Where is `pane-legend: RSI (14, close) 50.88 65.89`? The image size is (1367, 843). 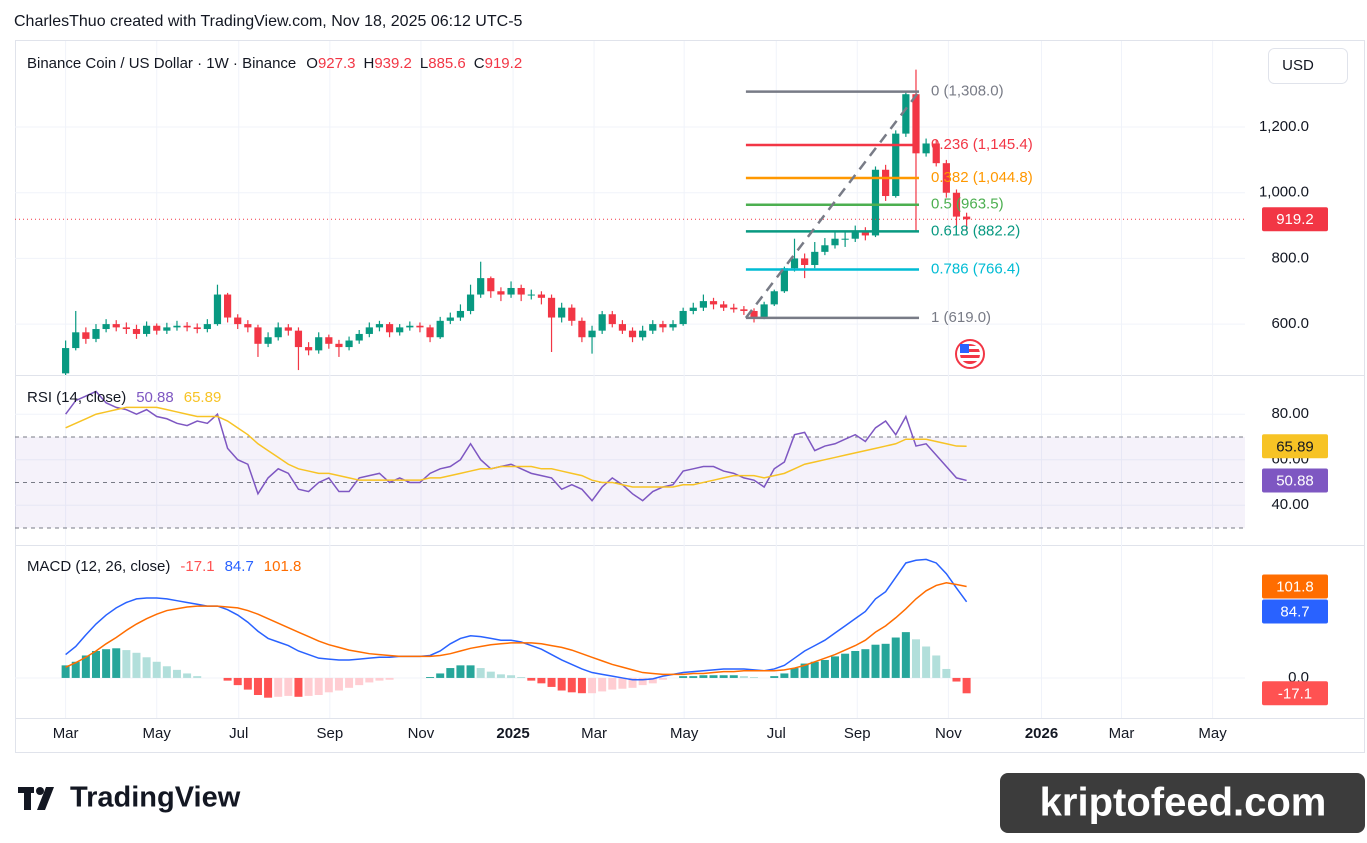
pane-legend: RSI (14, close) 50.88 65.89 is located at coordinates (124, 397).